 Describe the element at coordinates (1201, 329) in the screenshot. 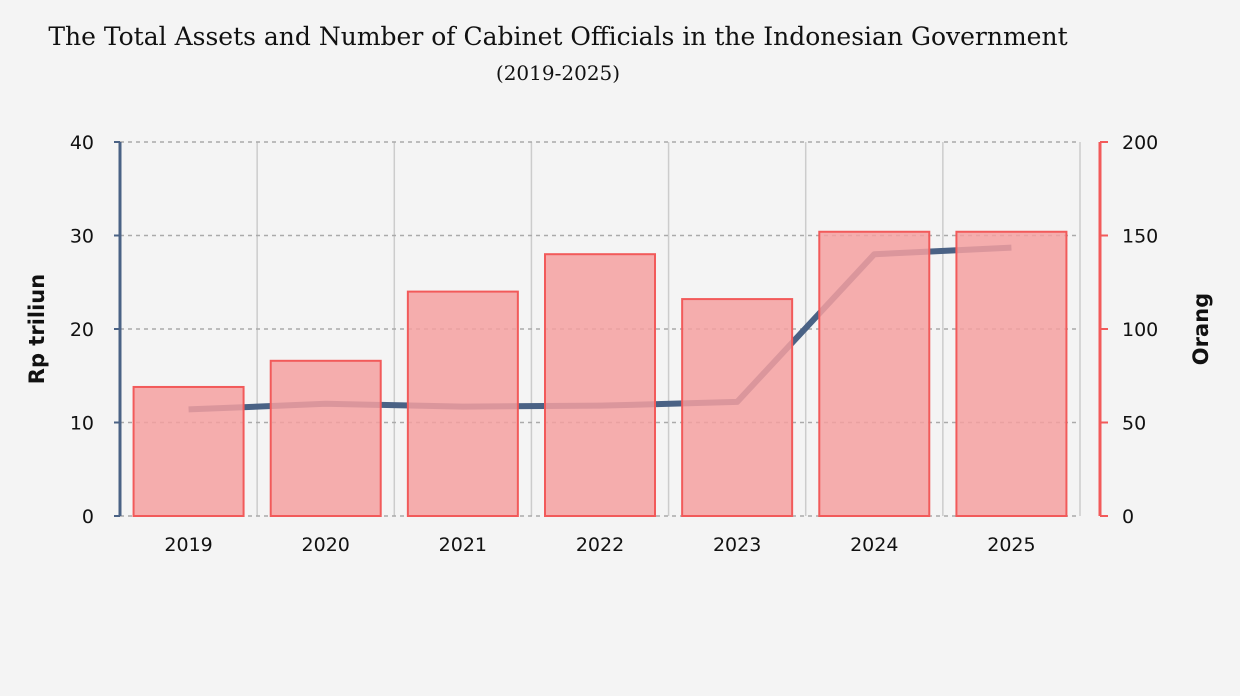

I see `y-axis-right-label: Orang` at that location.